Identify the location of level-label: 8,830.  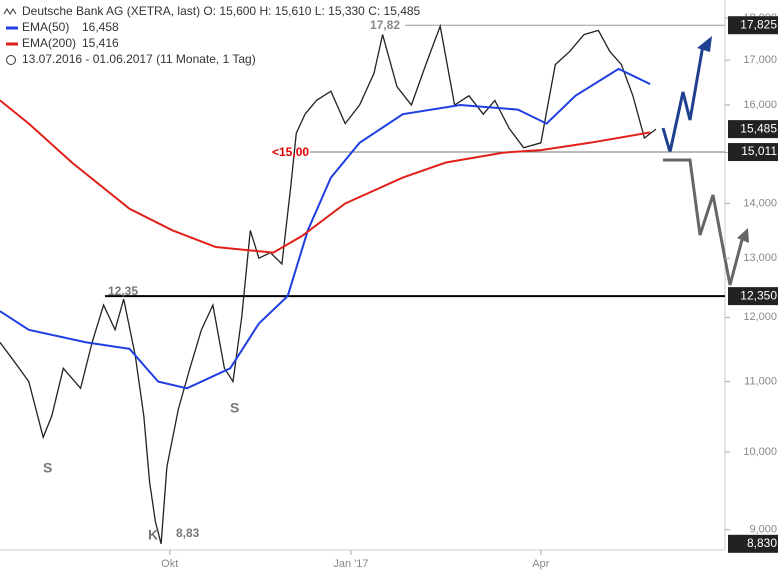
(762, 543).